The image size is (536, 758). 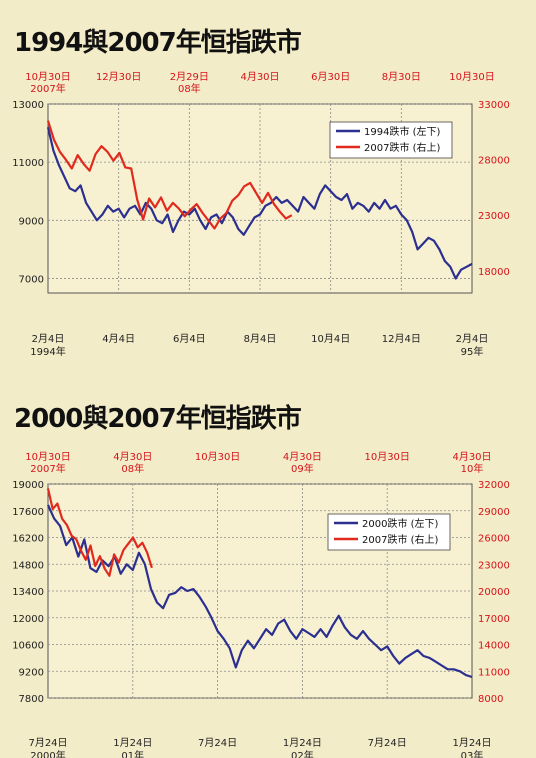 I want to click on top-tick-year: 09年, so click(x=302, y=468).